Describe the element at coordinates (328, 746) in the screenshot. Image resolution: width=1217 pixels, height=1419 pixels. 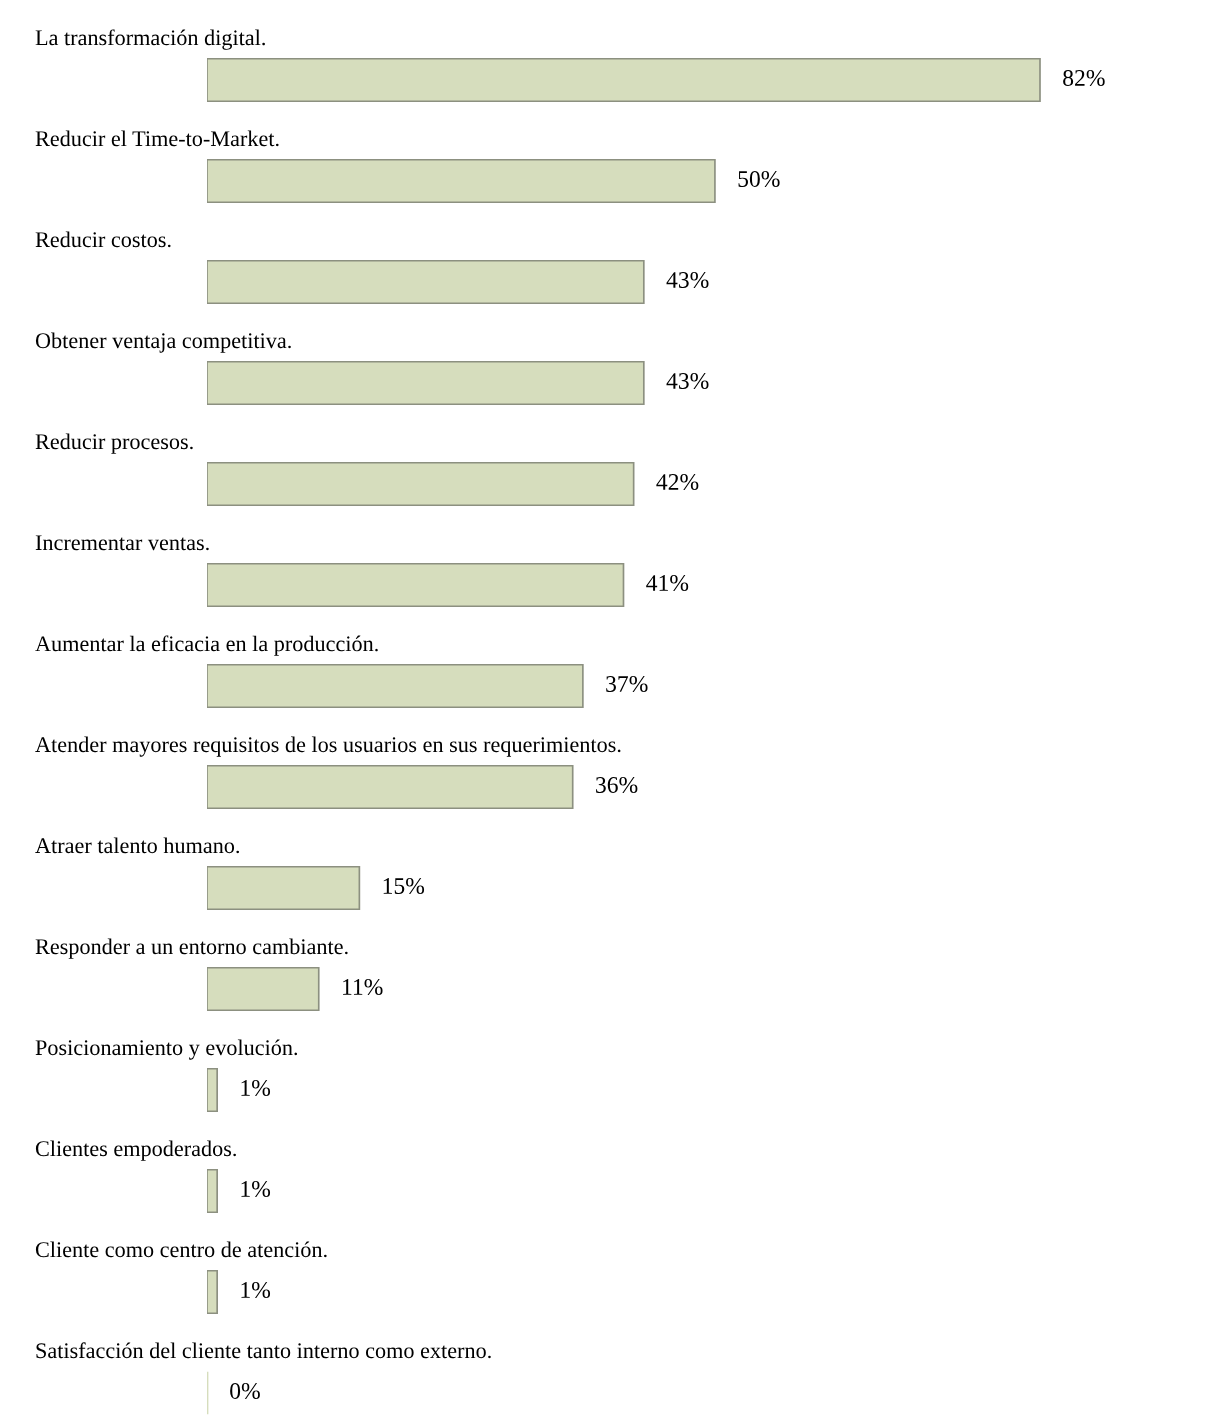
I see `y-tick-label: Atender mayores requisitos de los usuarios en sus requerimientos.` at that location.